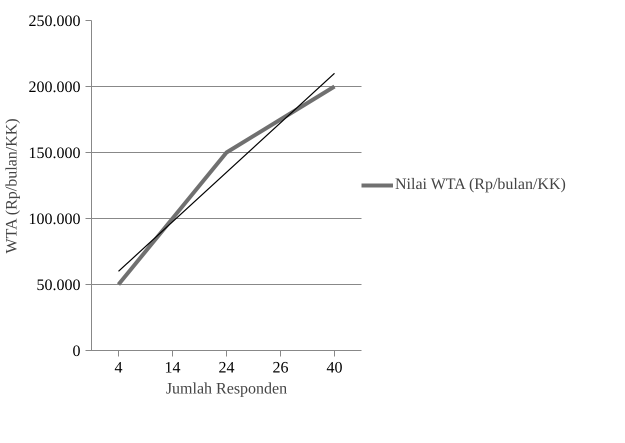 Image resolution: width=625 pixels, height=443 pixels. I want to click on legend-label: Nilai WTA (Rp/bulan/KK), so click(480, 185).